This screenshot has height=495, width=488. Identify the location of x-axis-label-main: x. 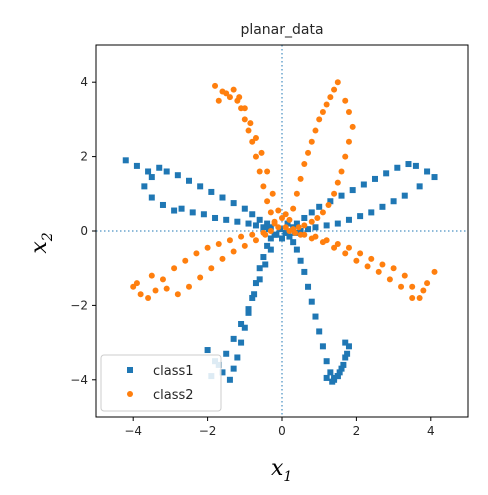
(277, 468).